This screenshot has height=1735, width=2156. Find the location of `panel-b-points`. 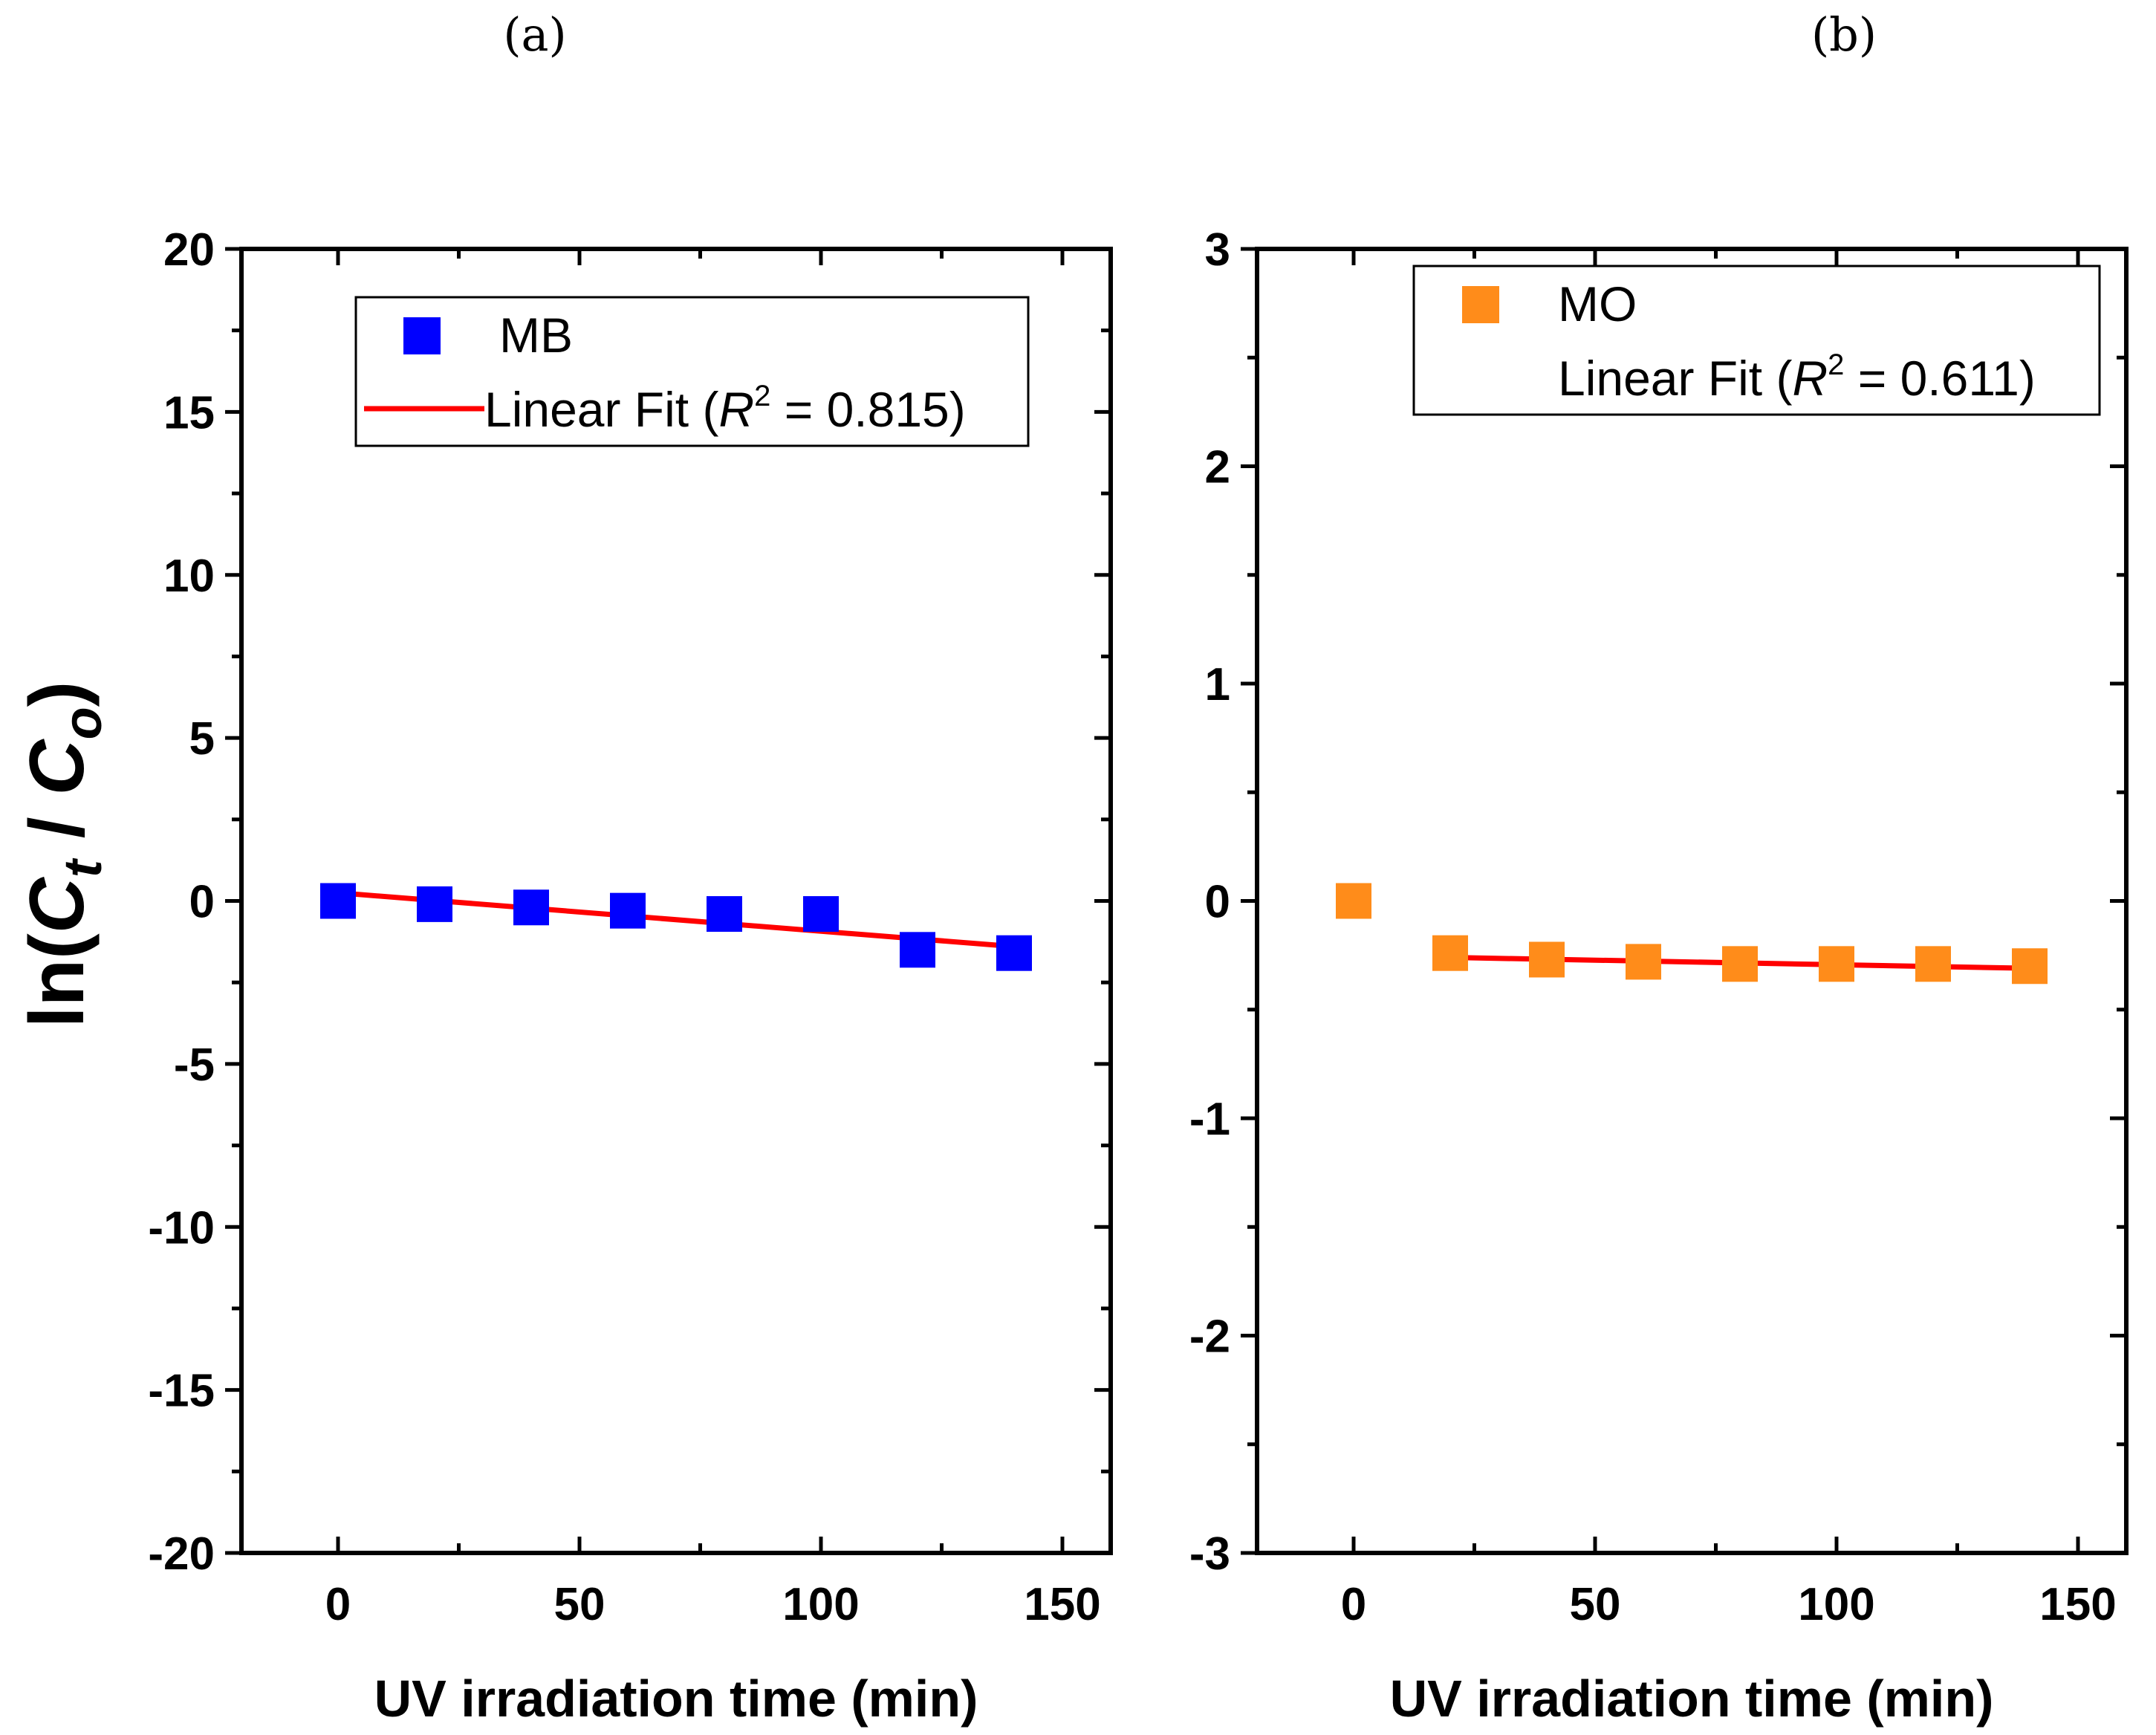

panel-b-points is located at coordinates (1692, 934).